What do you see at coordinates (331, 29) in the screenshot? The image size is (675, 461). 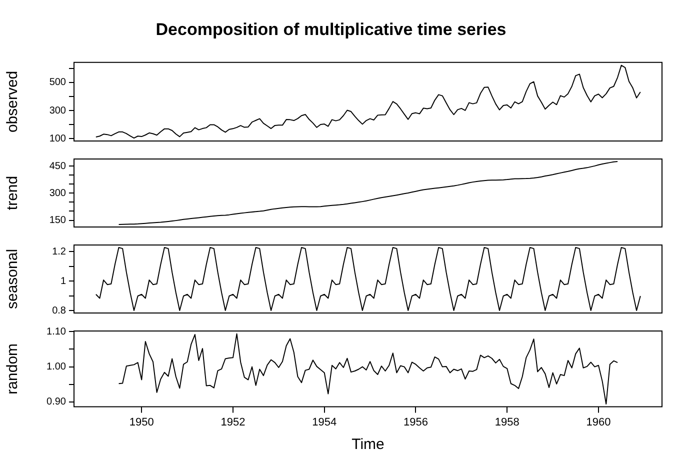 I see `chart-title: Decomposition of multiplicative time series` at bounding box center [331, 29].